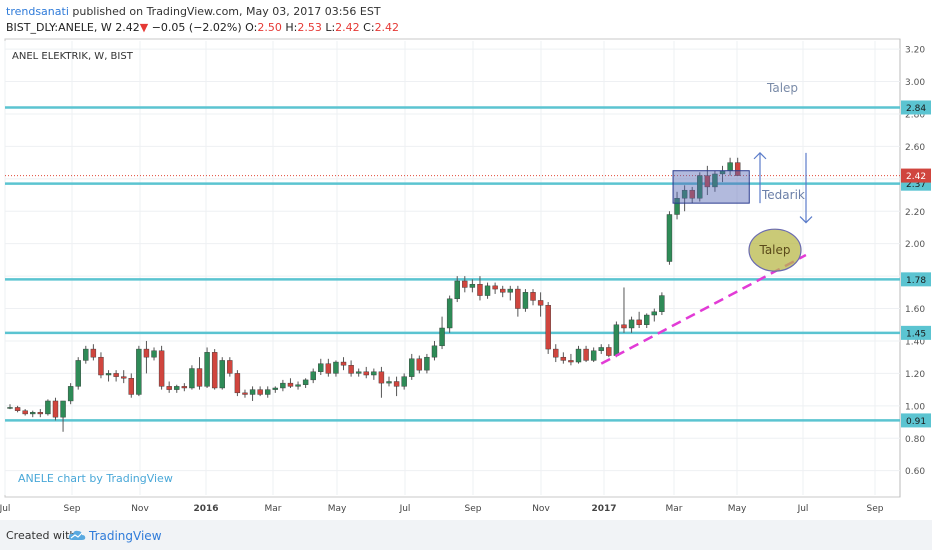 The image size is (932, 550). What do you see at coordinates (369, 27) in the screenshot?
I see `close-label: C:` at bounding box center [369, 27].